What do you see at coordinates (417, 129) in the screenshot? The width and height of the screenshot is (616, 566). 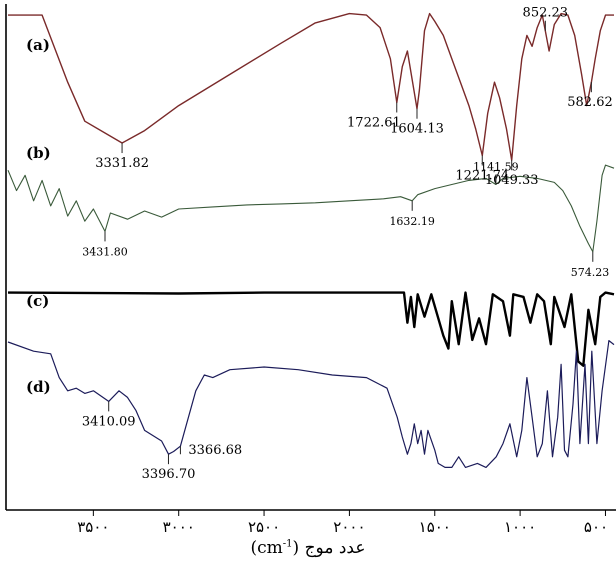 I see `peak-label-3: 1604.13` at bounding box center [417, 129].